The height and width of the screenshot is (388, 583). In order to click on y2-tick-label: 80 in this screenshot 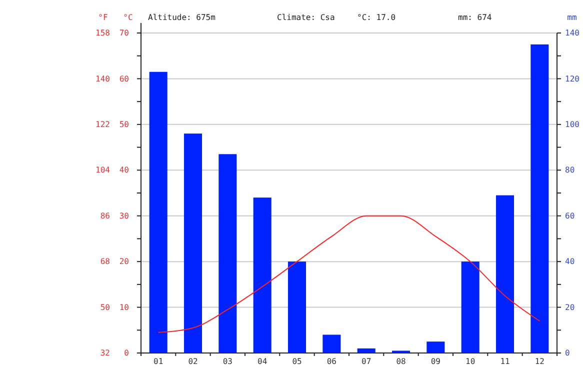, I will do `click(570, 170)`.